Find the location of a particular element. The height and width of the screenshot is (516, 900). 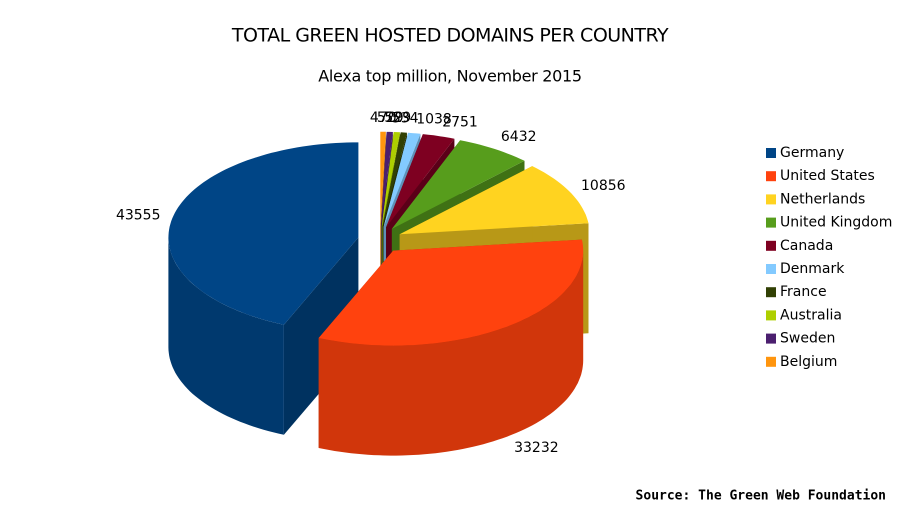

data-label: 10856 is located at coordinates (603, 186).